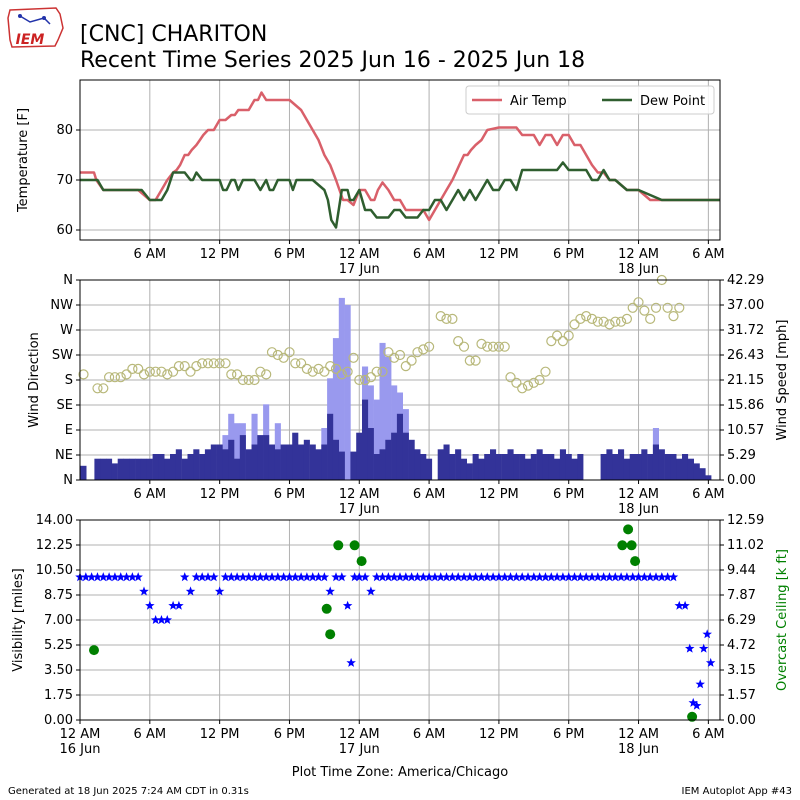 The height and width of the screenshot is (800, 800). I want to click on ceiling-tick-label: 6.29, so click(741, 620).